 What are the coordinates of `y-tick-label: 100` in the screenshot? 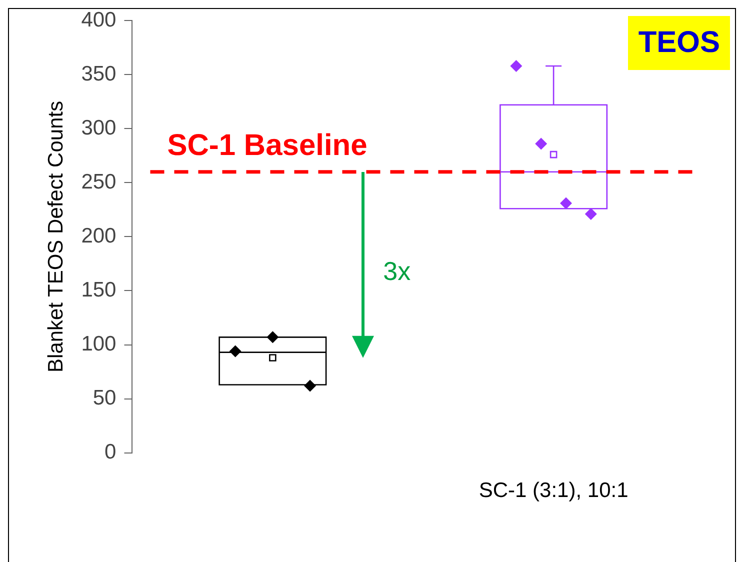 It's located at (98, 344).